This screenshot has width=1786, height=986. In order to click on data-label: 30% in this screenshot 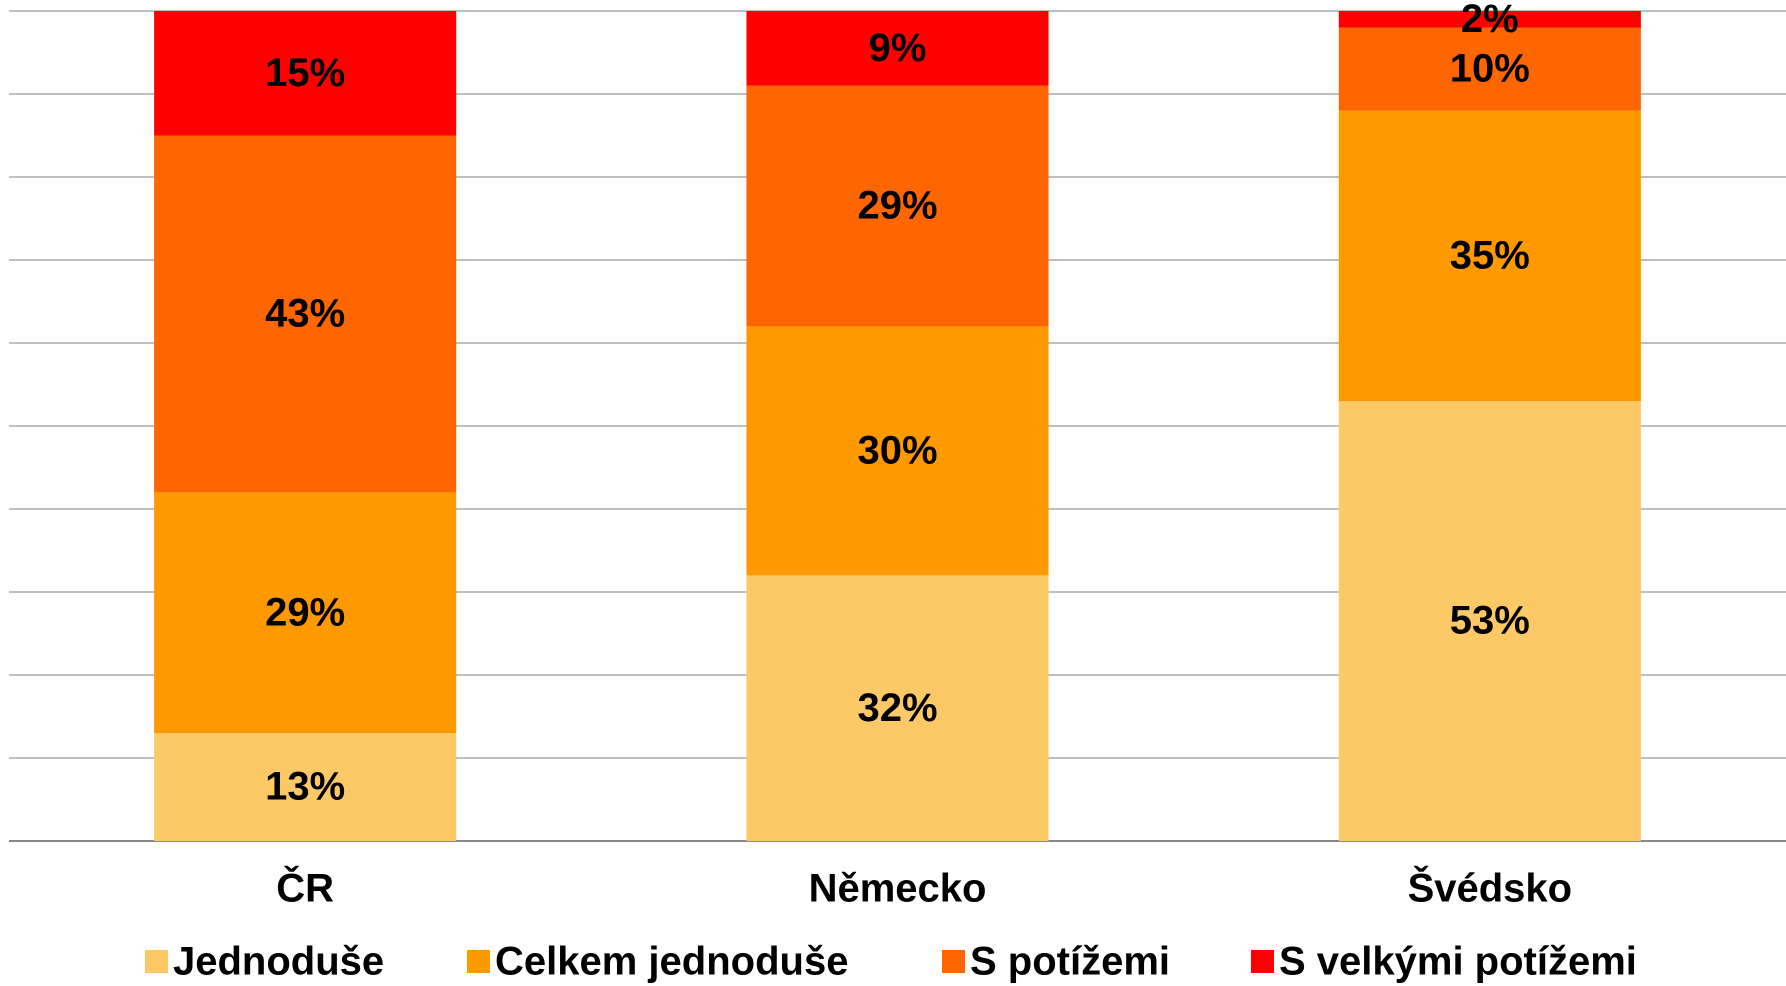, I will do `click(897, 450)`.